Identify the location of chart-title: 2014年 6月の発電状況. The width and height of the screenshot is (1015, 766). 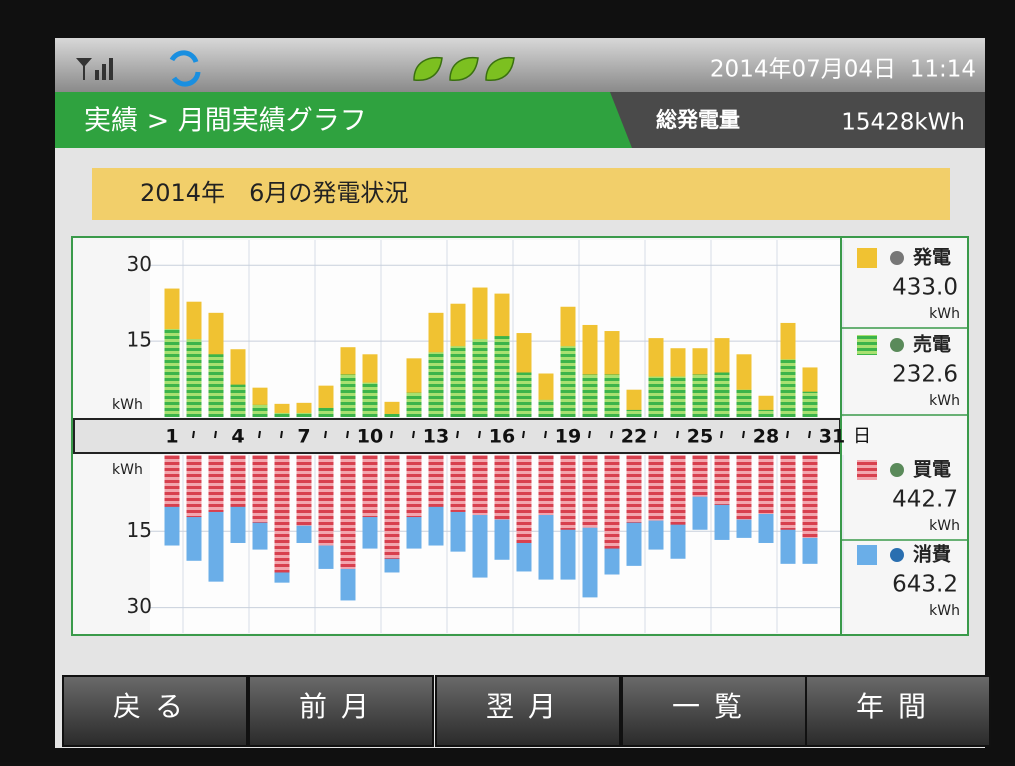
(274, 193).